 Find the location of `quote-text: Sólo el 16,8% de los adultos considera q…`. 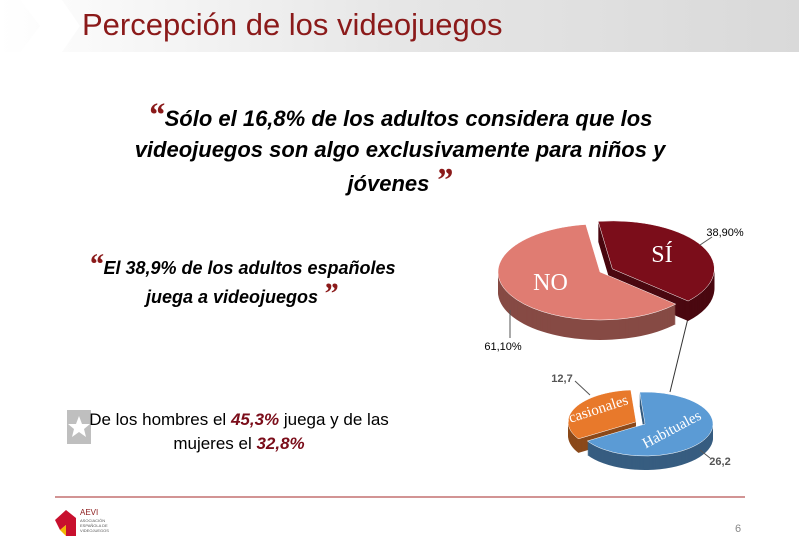

quote-text: Sólo el 16,8% de los adultos considera q… is located at coordinates (400, 151).